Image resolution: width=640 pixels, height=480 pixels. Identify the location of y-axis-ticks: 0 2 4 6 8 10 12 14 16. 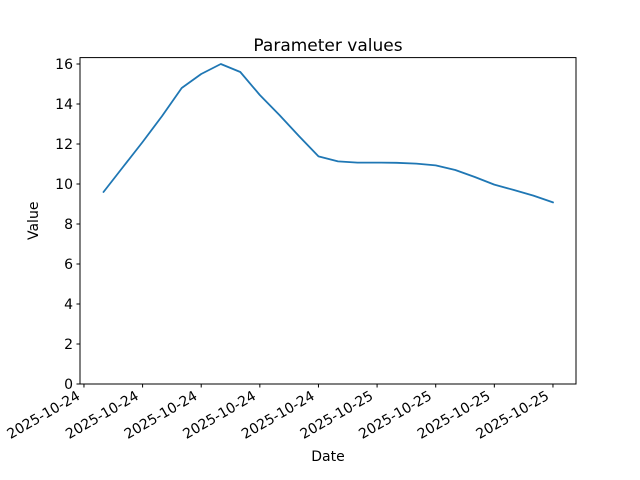
(67, 225).